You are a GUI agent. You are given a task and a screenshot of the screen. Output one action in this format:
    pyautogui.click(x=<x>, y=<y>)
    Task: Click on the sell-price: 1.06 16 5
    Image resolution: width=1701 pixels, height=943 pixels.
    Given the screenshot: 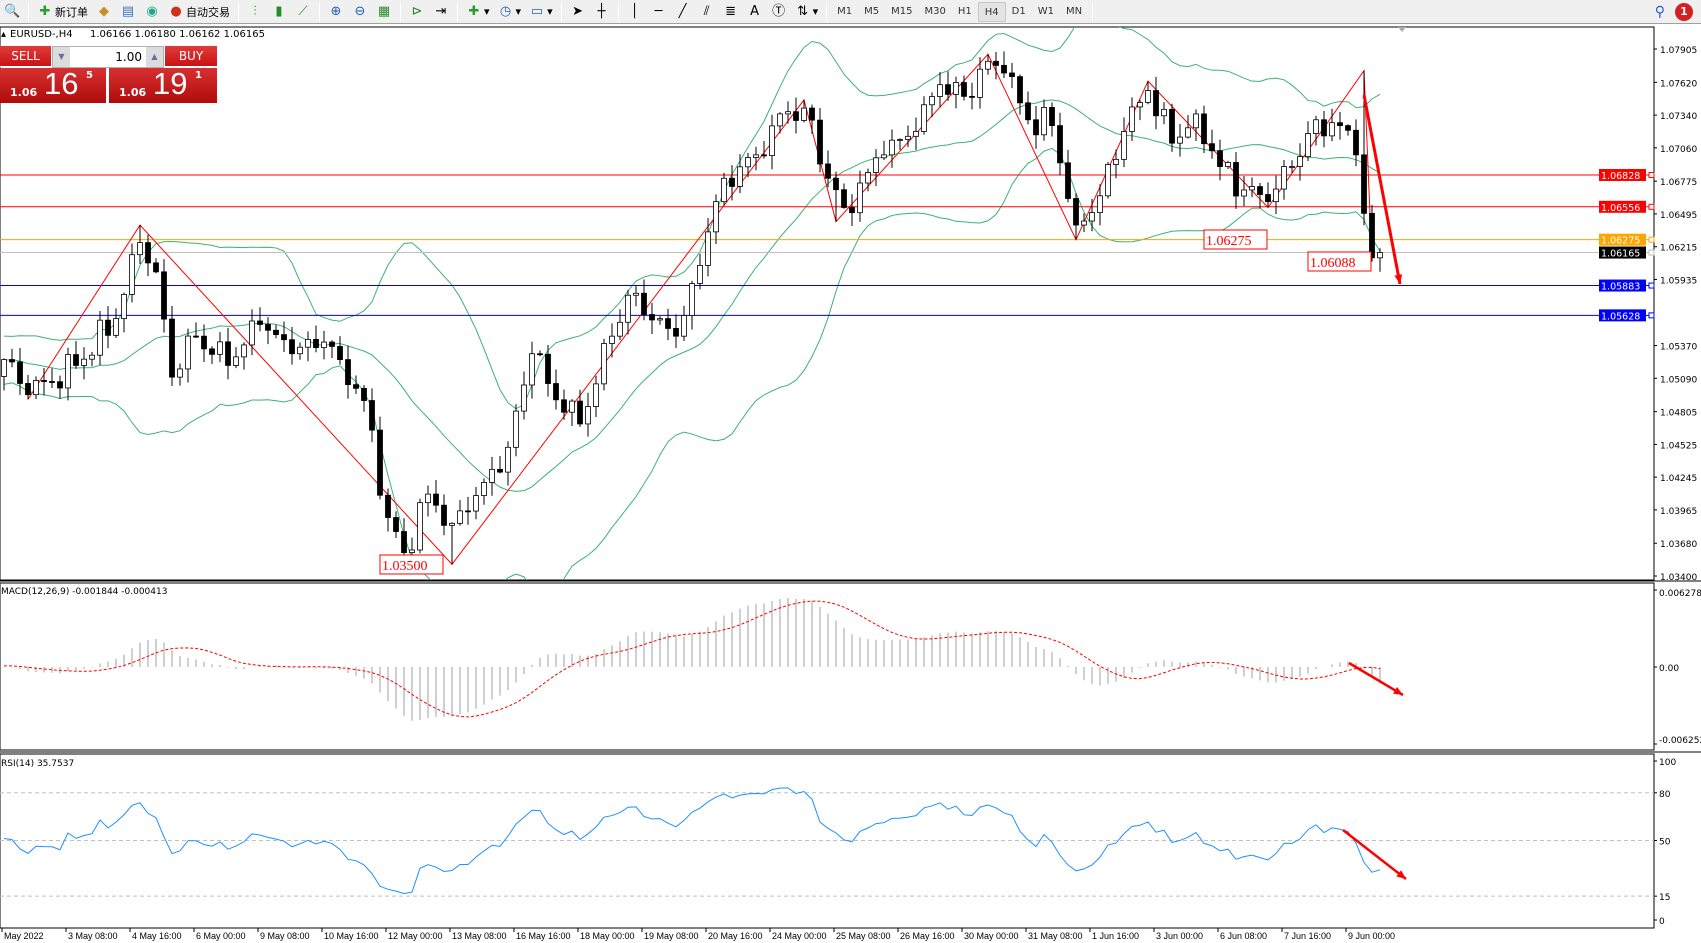 What is the action you would take?
    pyautogui.click(x=53, y=84)
    